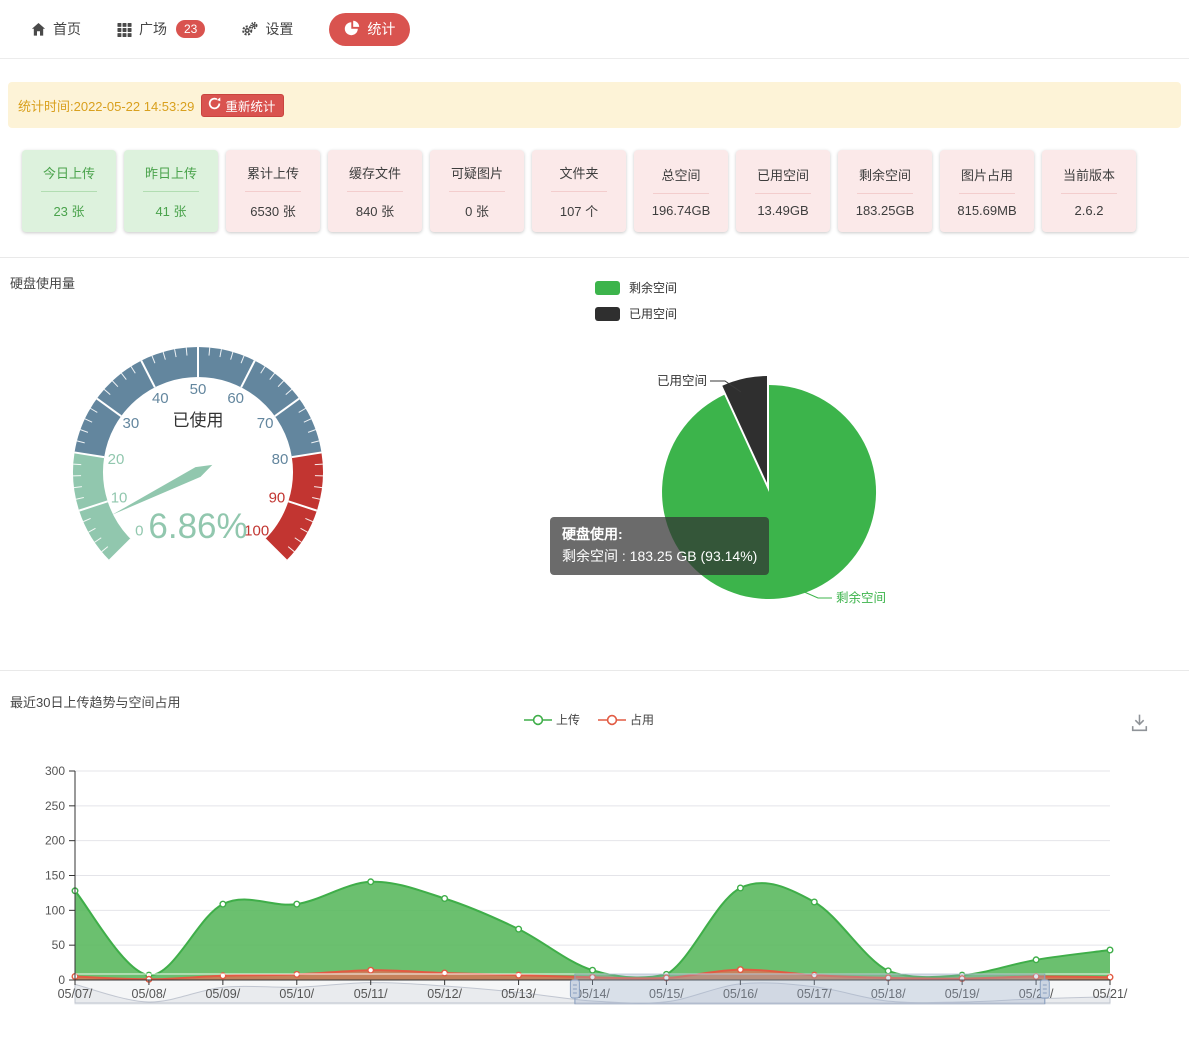 This screenshot has width=1189, height=1047. I want to click on svg-text: 05/17/, so click(814, 994).